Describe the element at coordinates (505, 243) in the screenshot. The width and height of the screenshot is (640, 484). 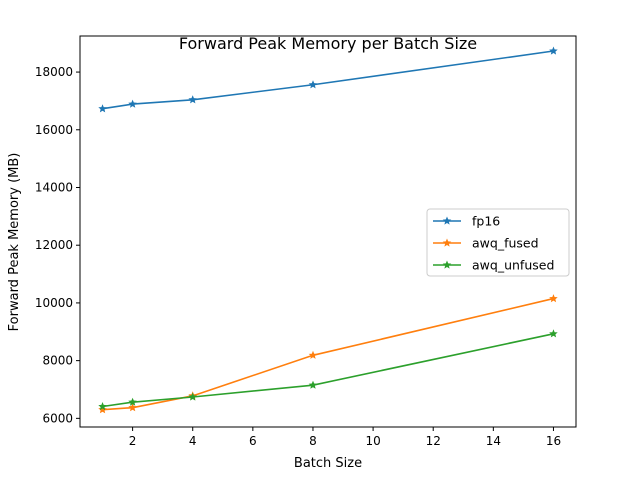
I see `legend-label-awq_fused: awq_fused` at that location.